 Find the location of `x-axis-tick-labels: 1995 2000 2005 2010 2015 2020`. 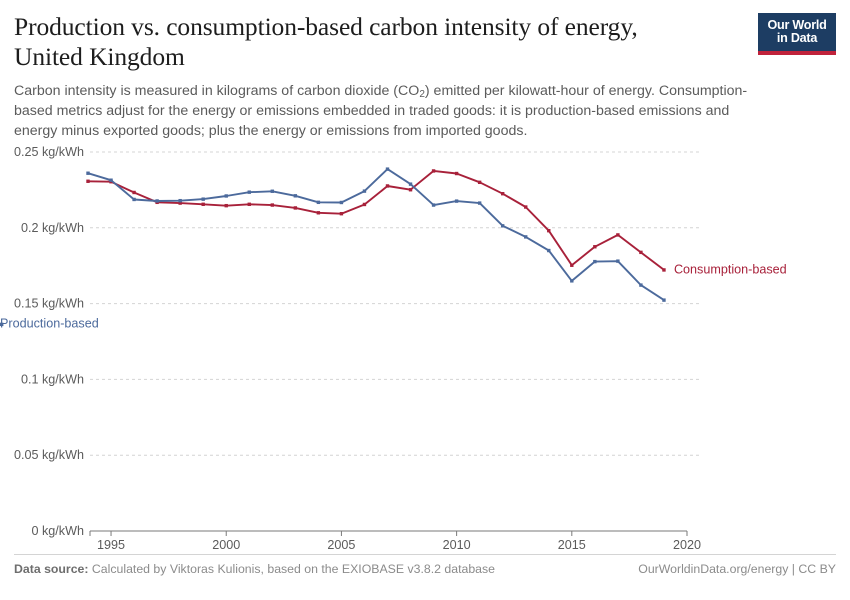

x-axis-tick-labels: 1995 2000 2005 2010 2015 2020 is located at coordinates (399, 545).